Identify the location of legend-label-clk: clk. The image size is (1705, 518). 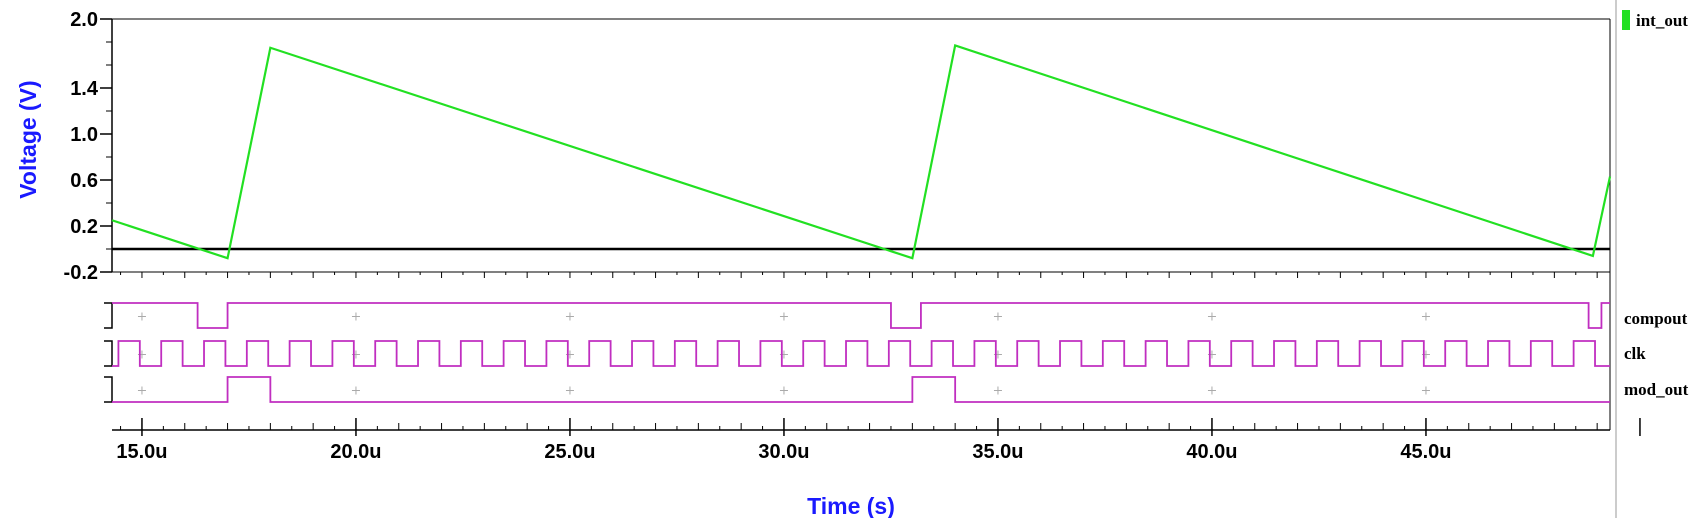
(1635, 353).